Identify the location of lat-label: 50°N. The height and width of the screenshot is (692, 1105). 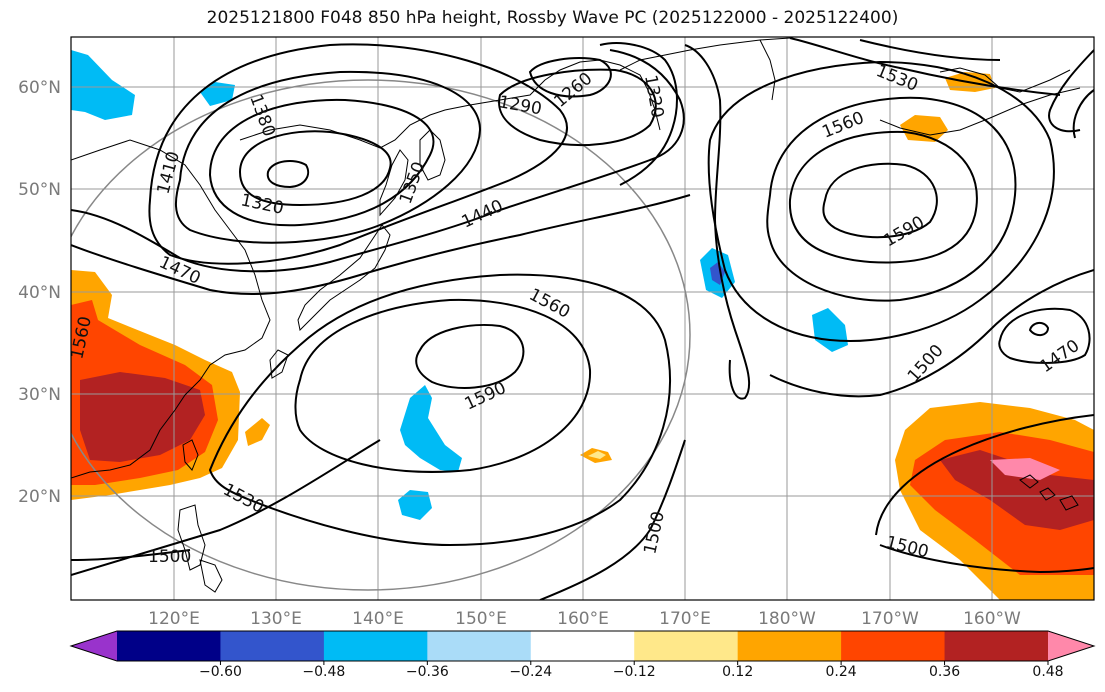
(39, 190).